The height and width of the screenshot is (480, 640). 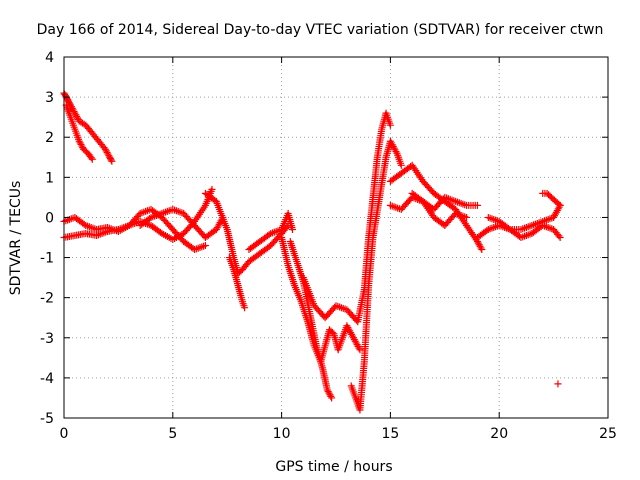 What do you see at coordinates (49, 178) in the screenshot?
I see `y-tick-label: 1` at bounding box center [49, 178].